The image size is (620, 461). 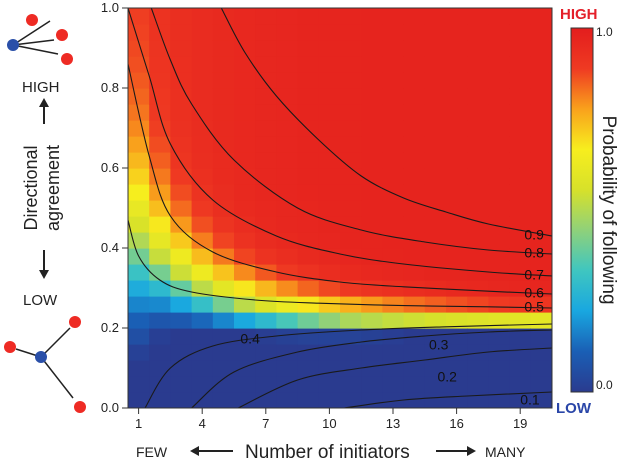 I want to click on colorbar-max-tick: 1.0, so click(x=604, y=32).